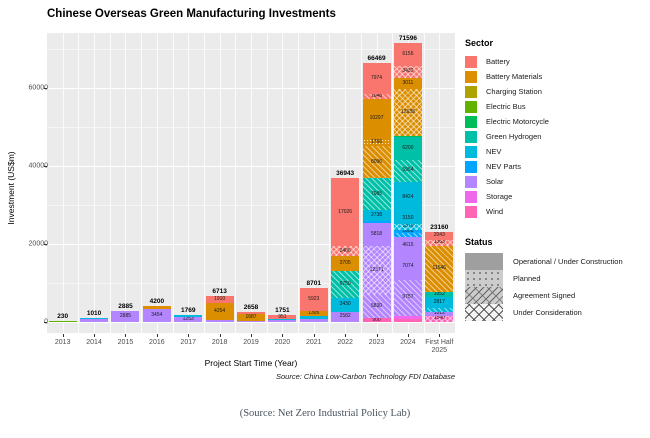 The image size is (650, 438). What do you see at coordinates (407, 112) in the screenshot?
I see `segment-value-label: 12638` at bounding box center [407, 112].